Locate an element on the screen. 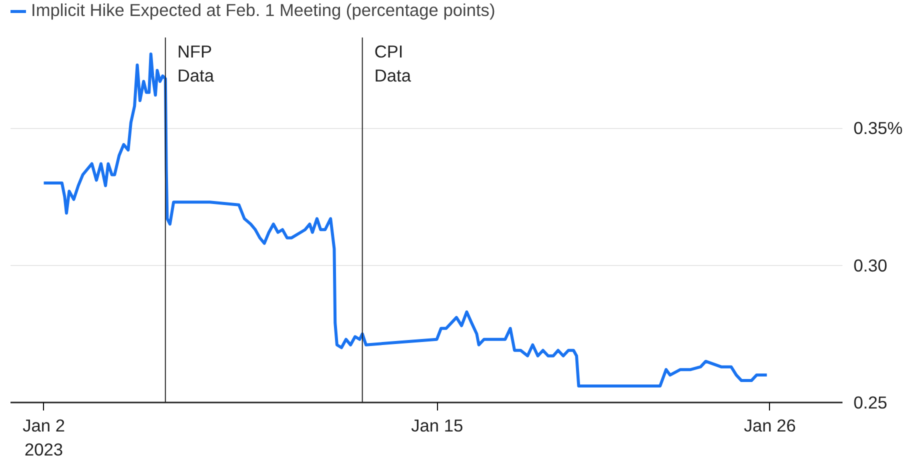 Image resolution: width=915 pixels, height=470 pixels. ref-line-label: NFP Data is located at coordinates (195, 64).